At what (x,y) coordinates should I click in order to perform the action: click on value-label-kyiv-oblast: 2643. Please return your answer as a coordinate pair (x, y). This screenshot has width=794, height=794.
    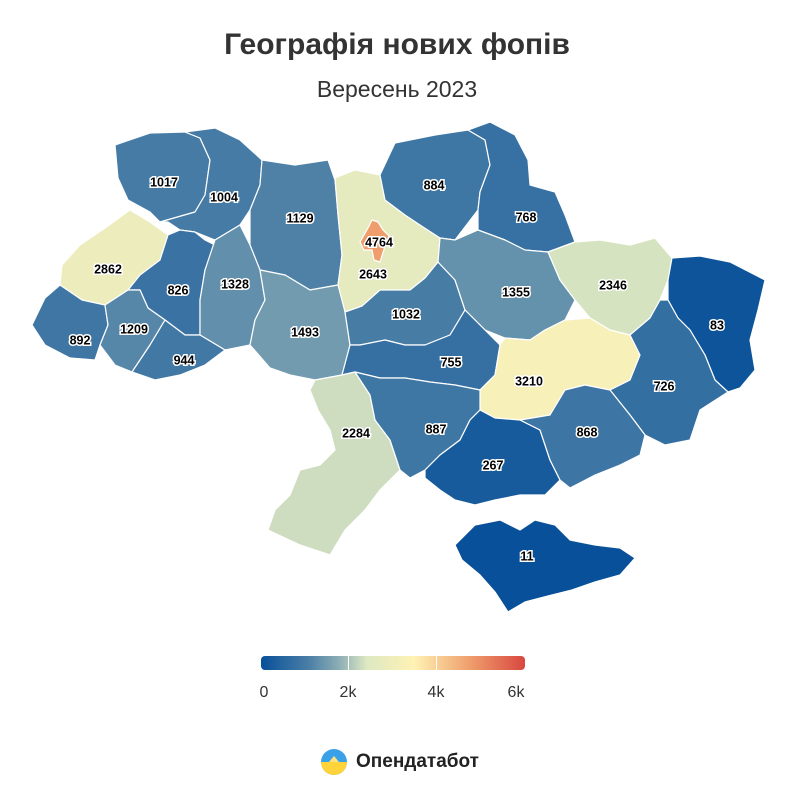
    Looking at the image, I should click on (373, 274).